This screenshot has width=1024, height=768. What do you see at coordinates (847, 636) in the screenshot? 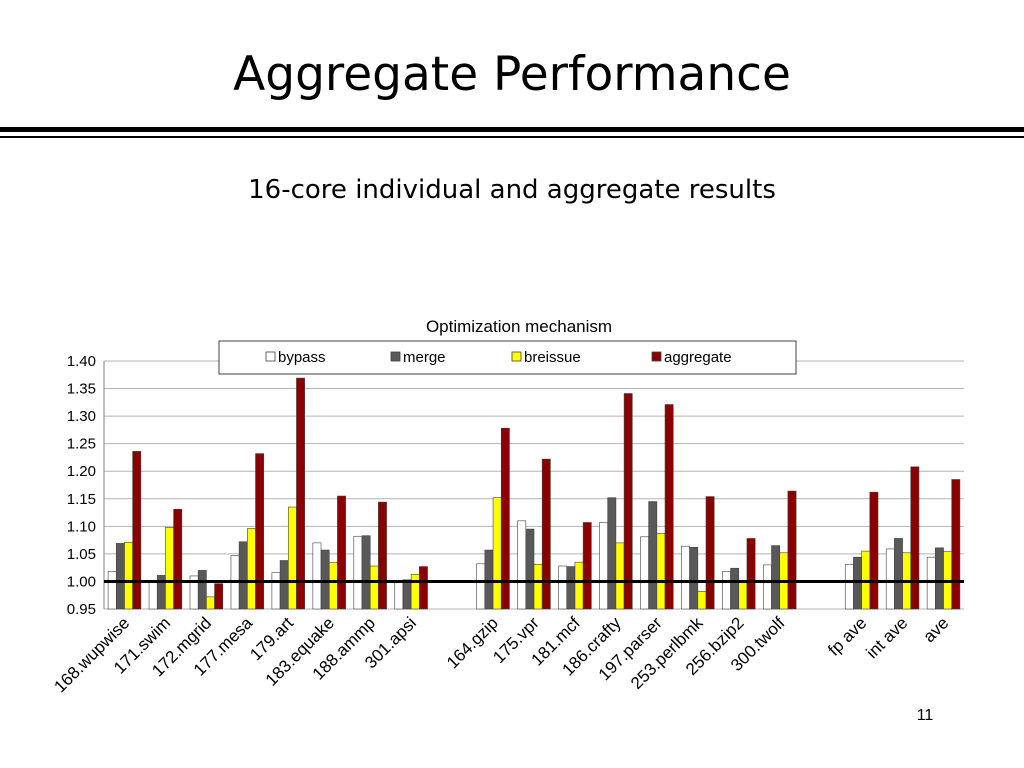
I see `x-tick-label: fp ave` at bounding box center [847, 636].